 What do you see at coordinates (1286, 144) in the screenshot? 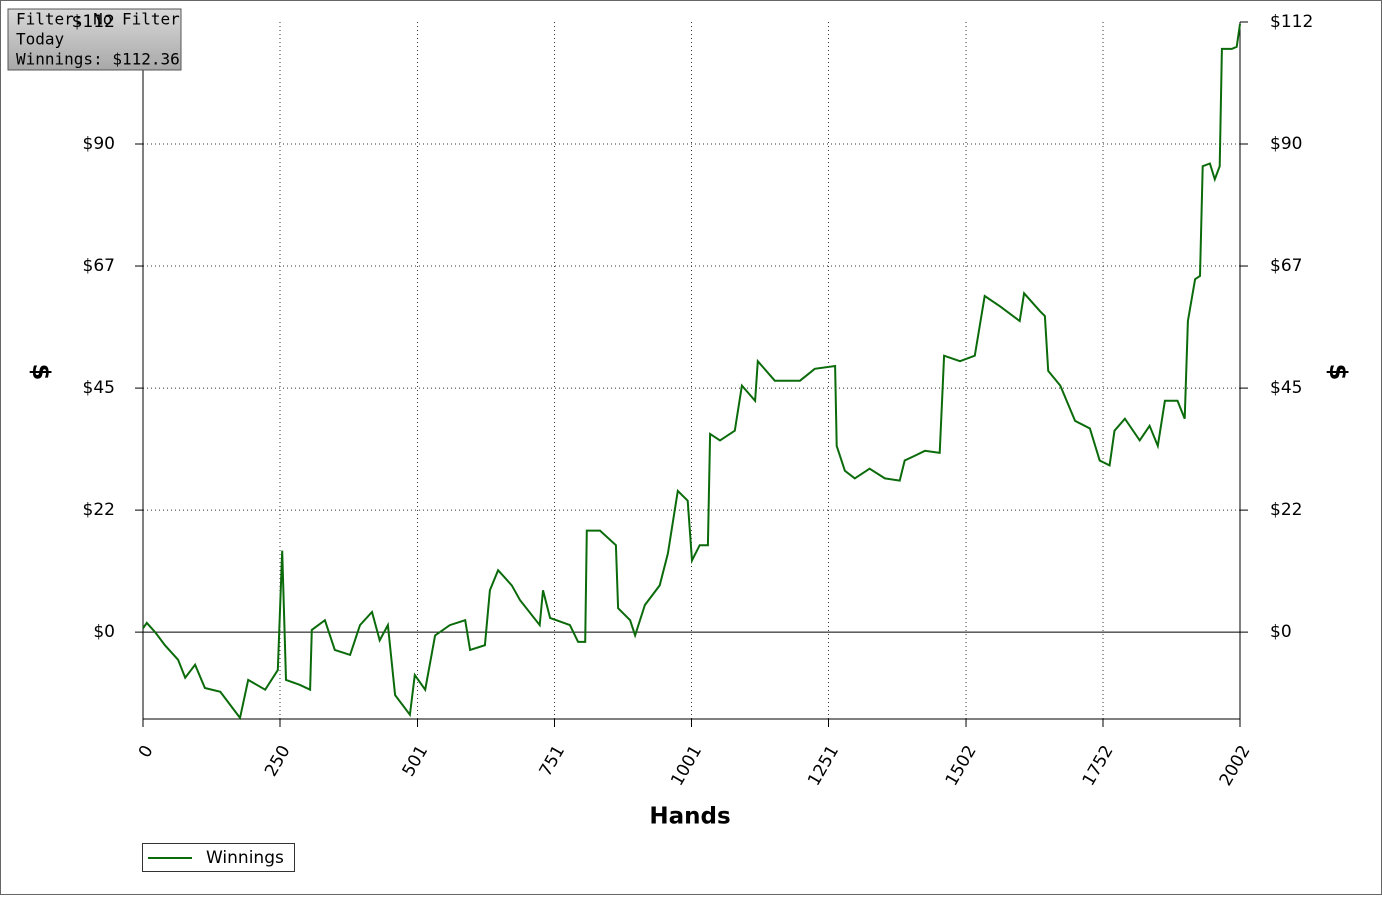
I see `y2-tick-label: $90` at bounding box center [1286, 144].